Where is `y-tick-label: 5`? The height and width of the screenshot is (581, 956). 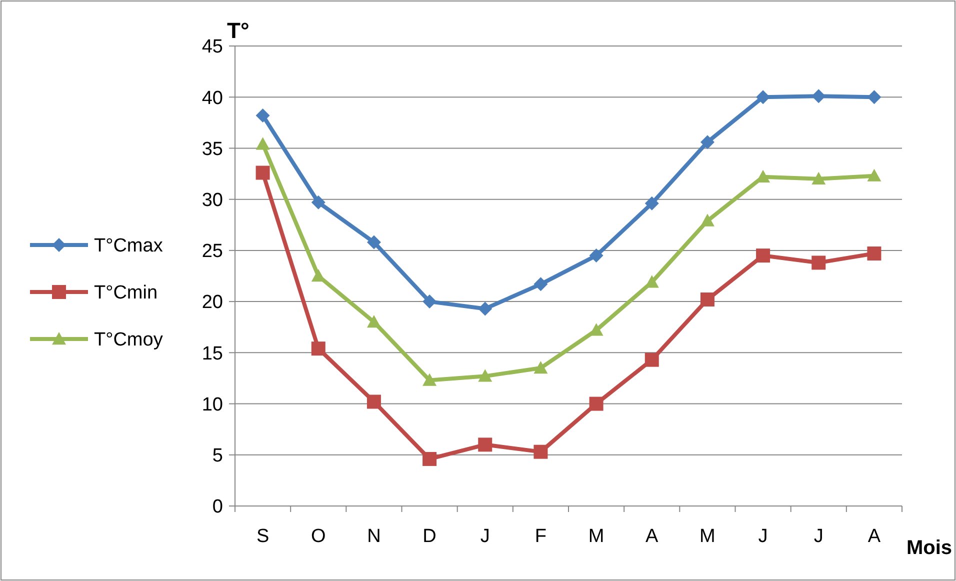 y-tick-label: 5 is located at coordinates (217, 456).